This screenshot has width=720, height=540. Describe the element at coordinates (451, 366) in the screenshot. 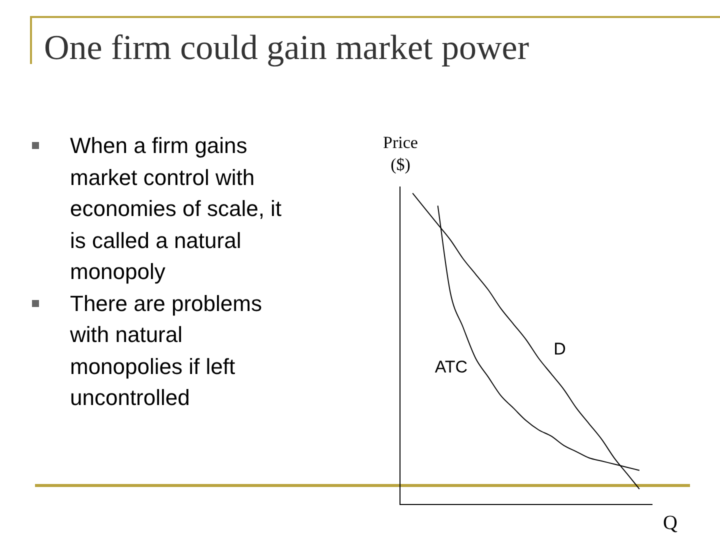

I see `series-label: ATC` at that location.